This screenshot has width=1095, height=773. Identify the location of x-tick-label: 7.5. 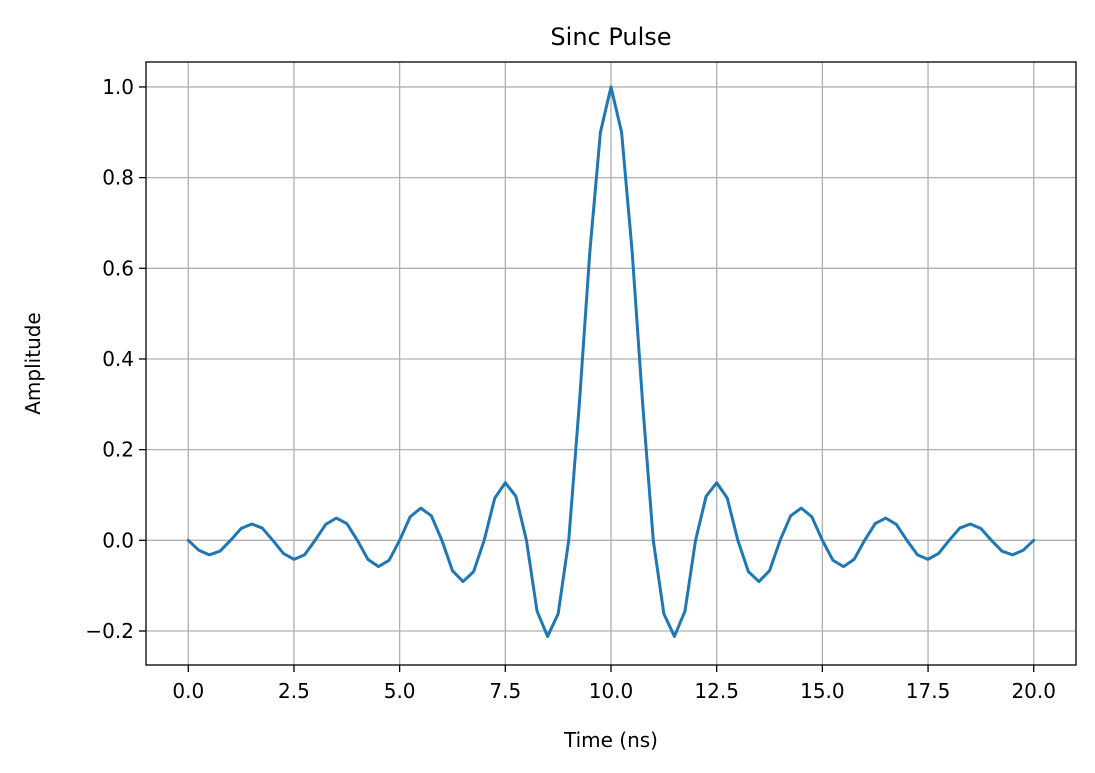
(505, 691).